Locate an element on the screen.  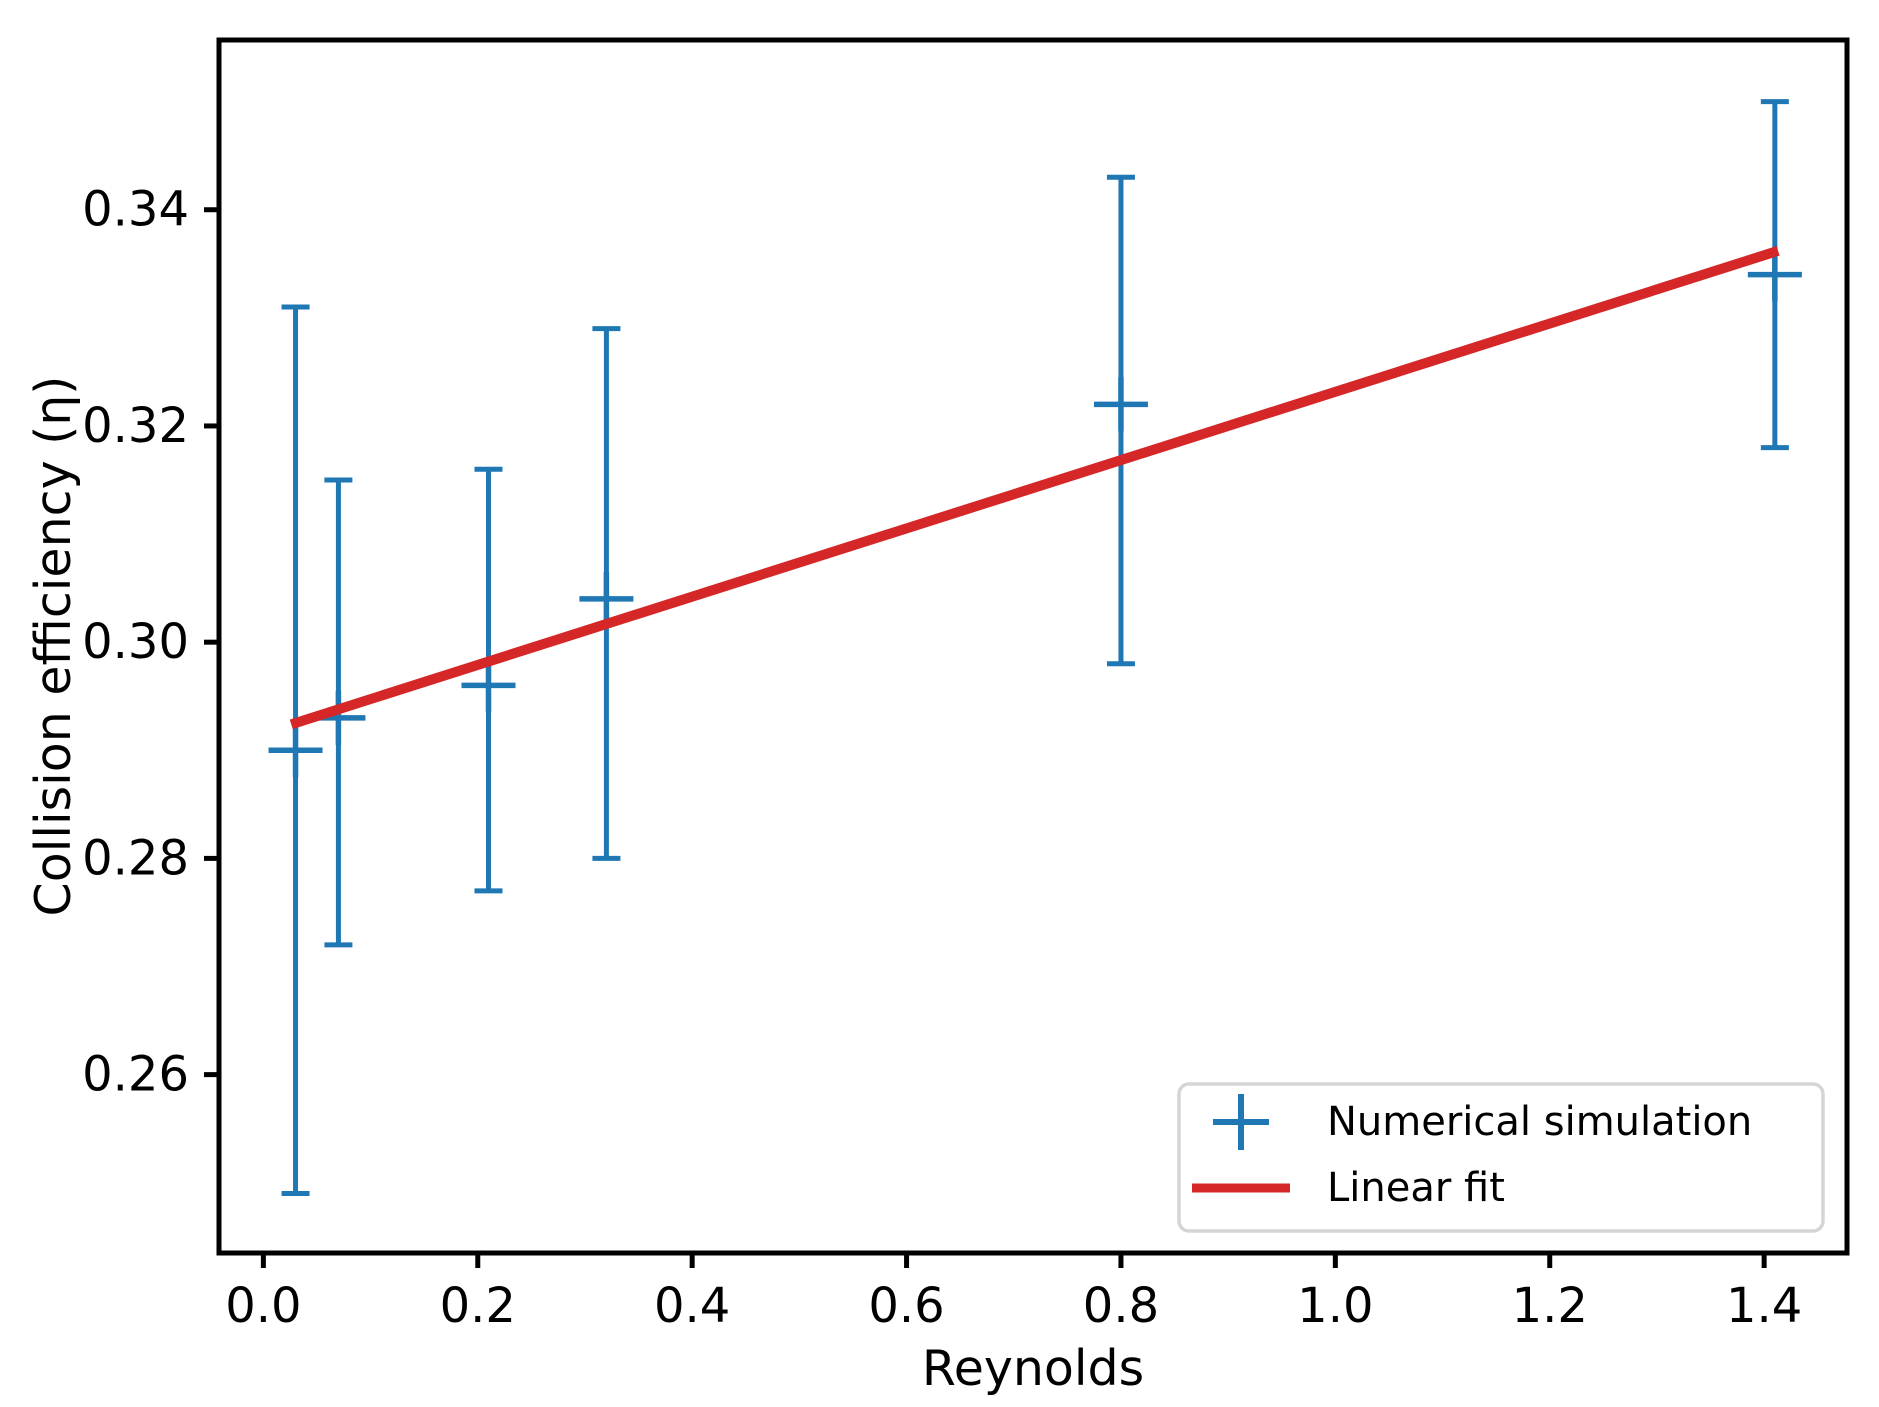
x-axis-label: Reynolds is located at coordinates (1033, 1368).